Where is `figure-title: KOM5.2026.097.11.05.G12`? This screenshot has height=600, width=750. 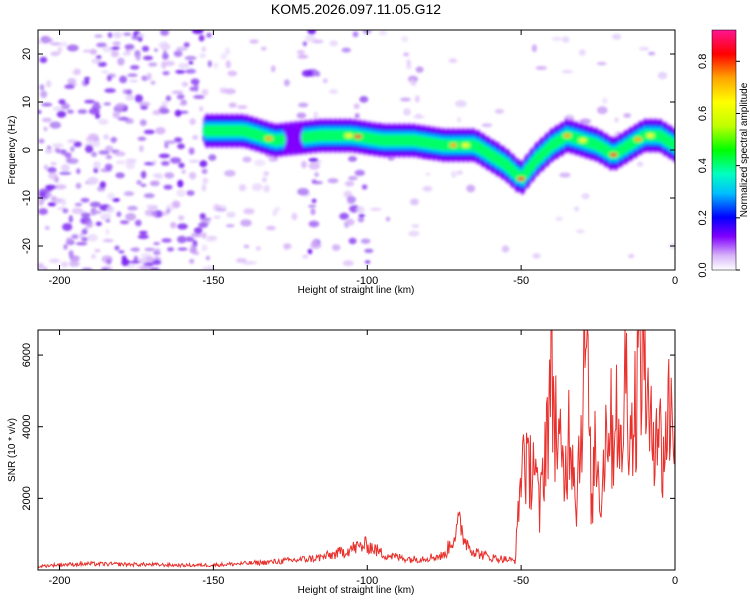 figure-title: KOM5.2026.097.11.05.G12 is located at coordinates (356, 9).